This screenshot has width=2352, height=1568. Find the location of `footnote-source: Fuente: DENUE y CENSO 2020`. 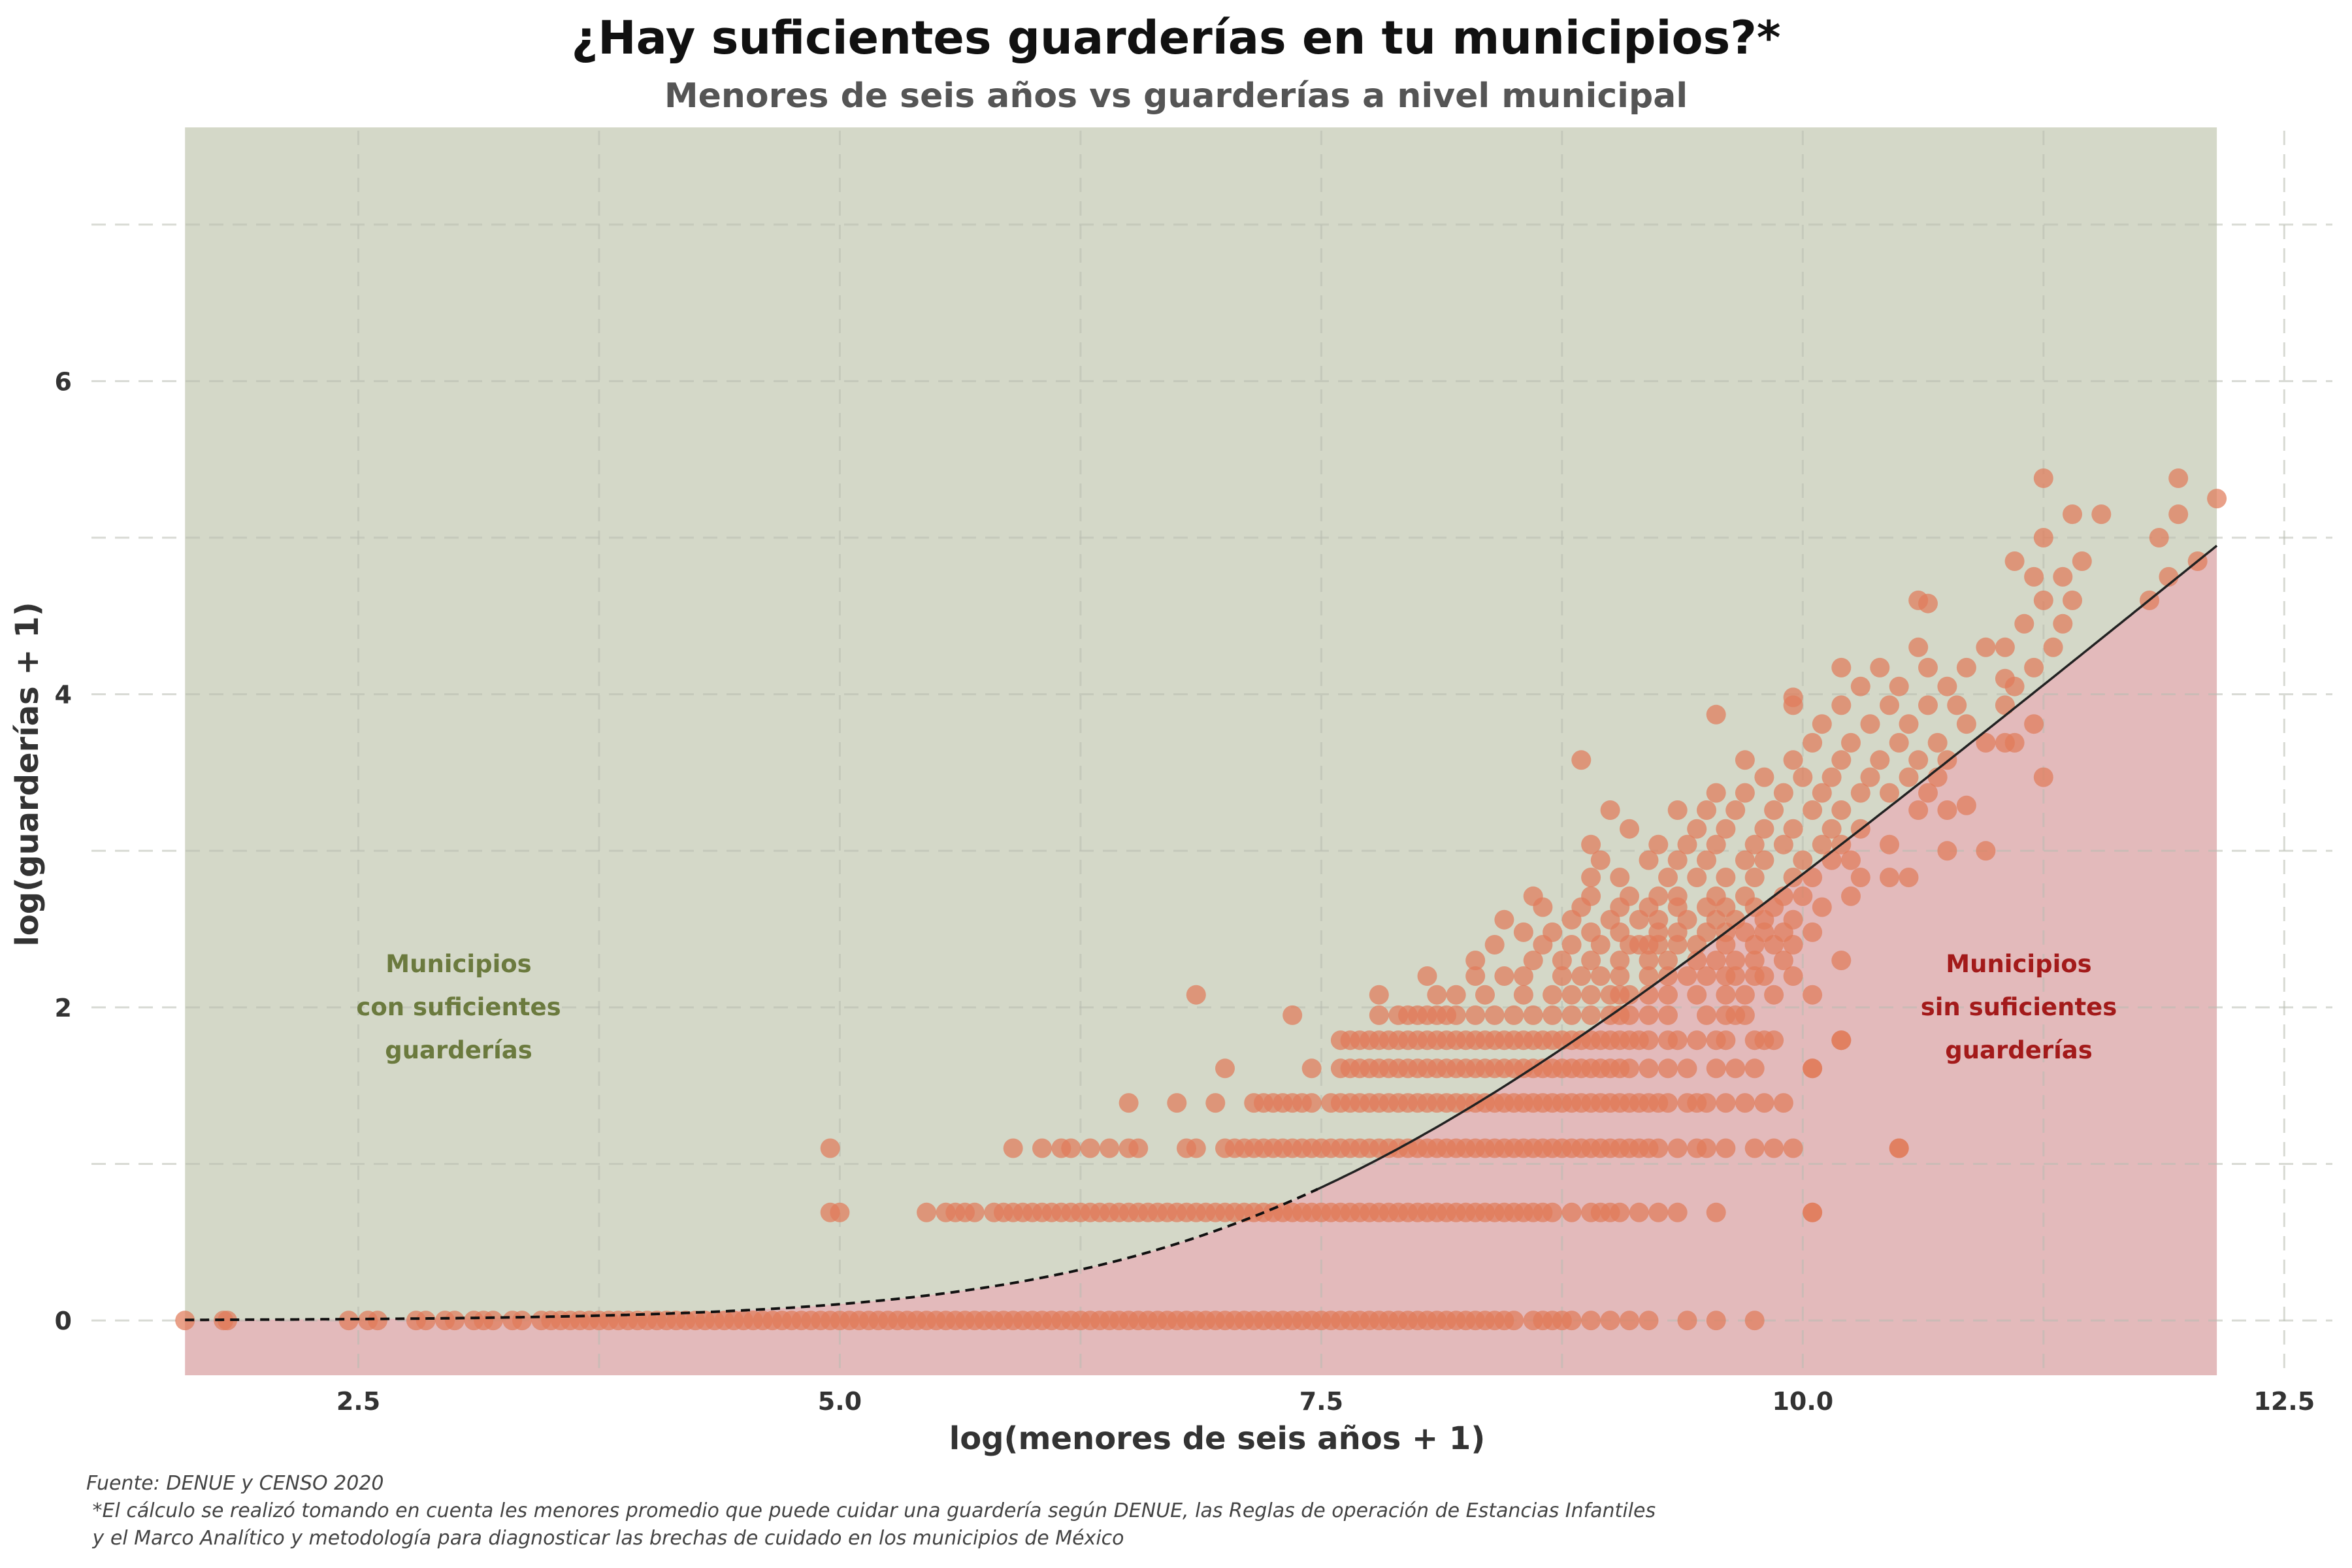

footnote-source: Fuente: DENUE y CENSO 2020 is located at coordinates (235, 1483).